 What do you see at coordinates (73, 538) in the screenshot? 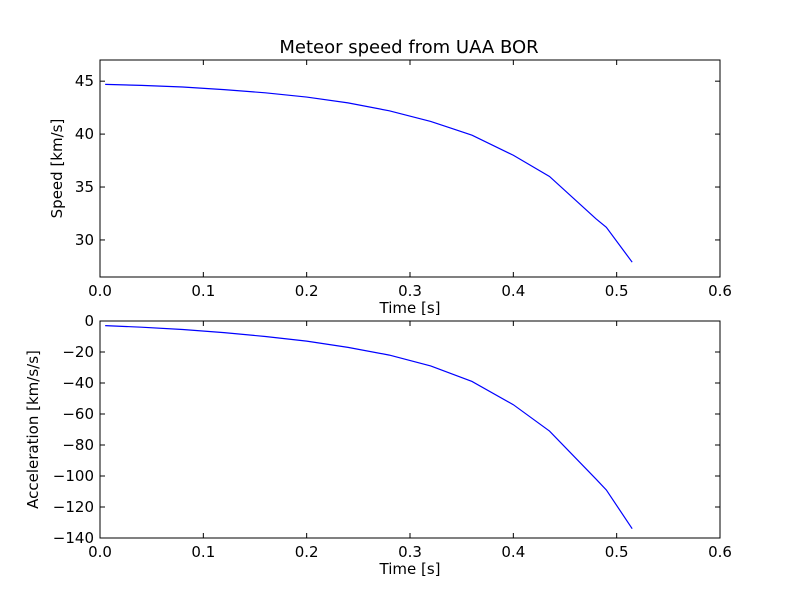
I see `acceleration-y-tick-label: −140` at bounding box center [73, 538].